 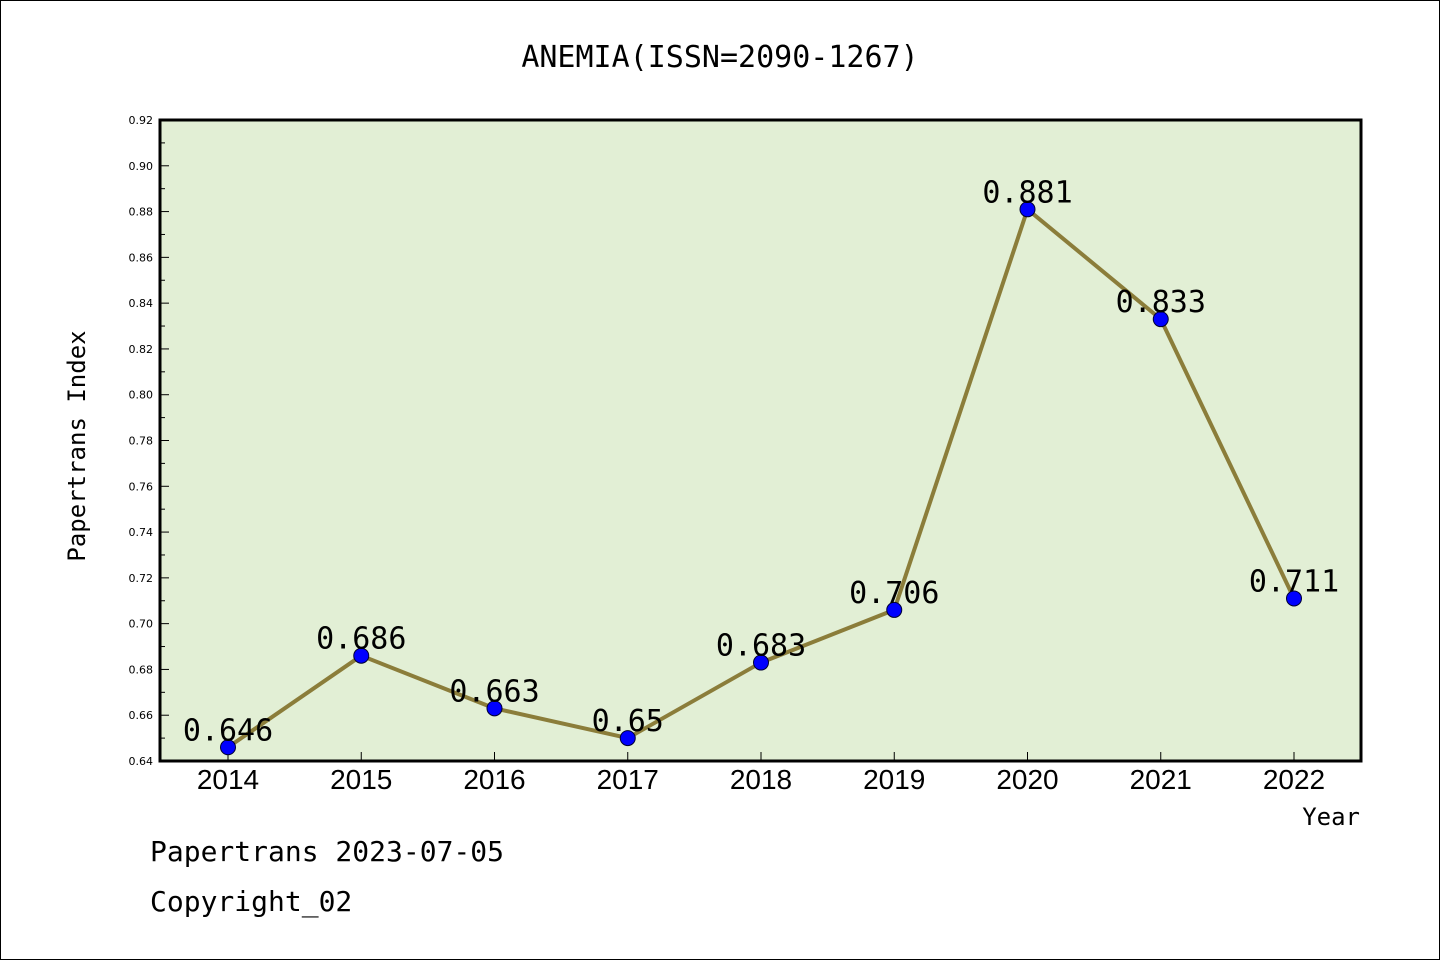 I want to click on data-label: 0.646, so click(x=228, y=730).